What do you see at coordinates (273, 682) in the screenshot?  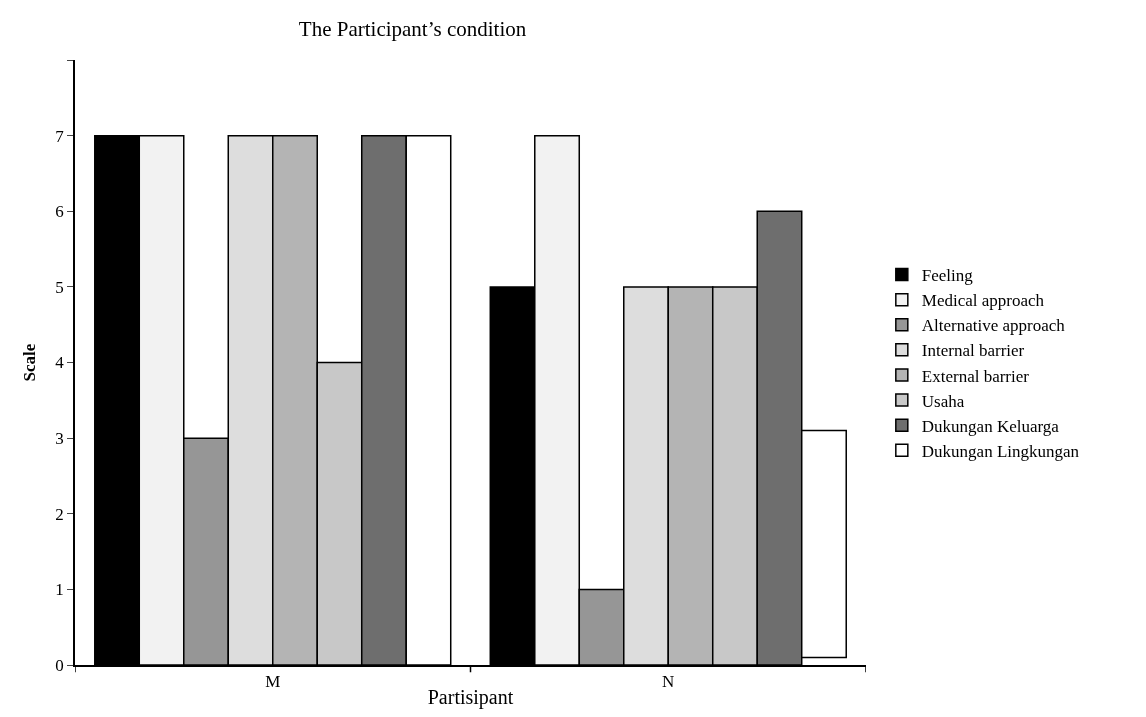 I see `x-tick-label: M` at bounding box center [273, 682].